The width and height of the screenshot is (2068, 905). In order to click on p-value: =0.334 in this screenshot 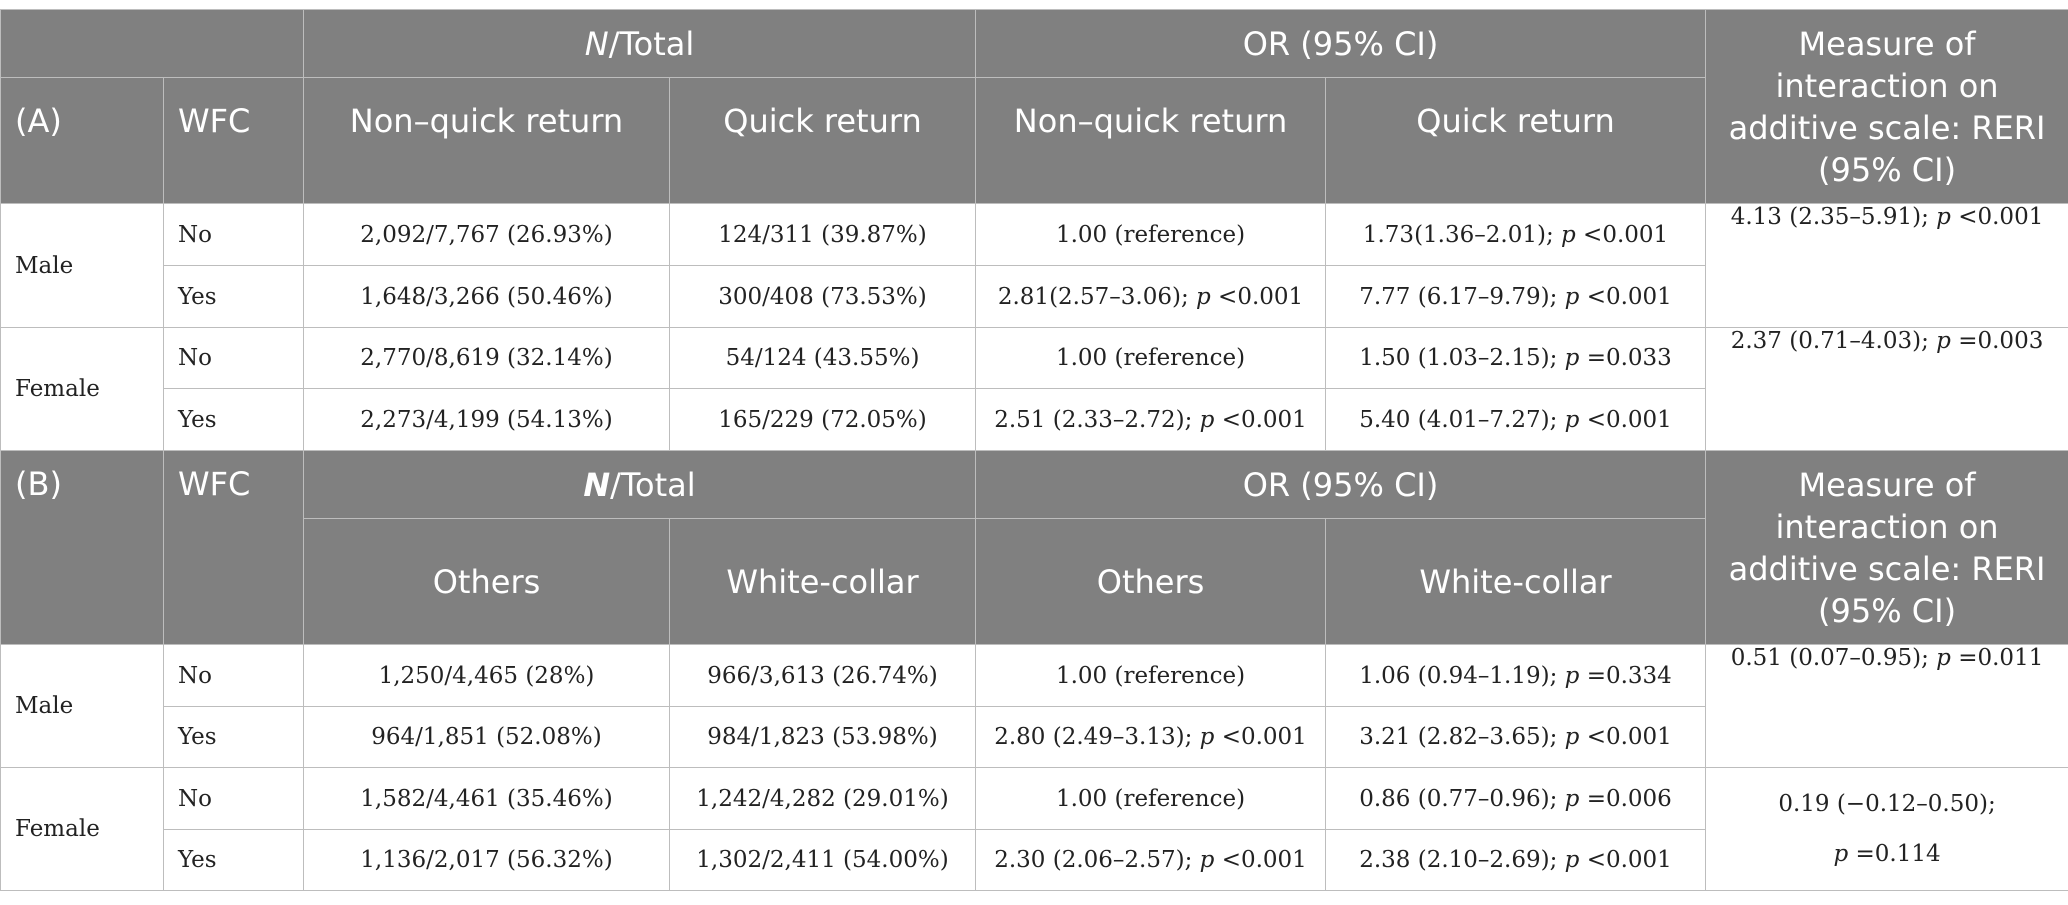, I will do `click(1625, 675)`.